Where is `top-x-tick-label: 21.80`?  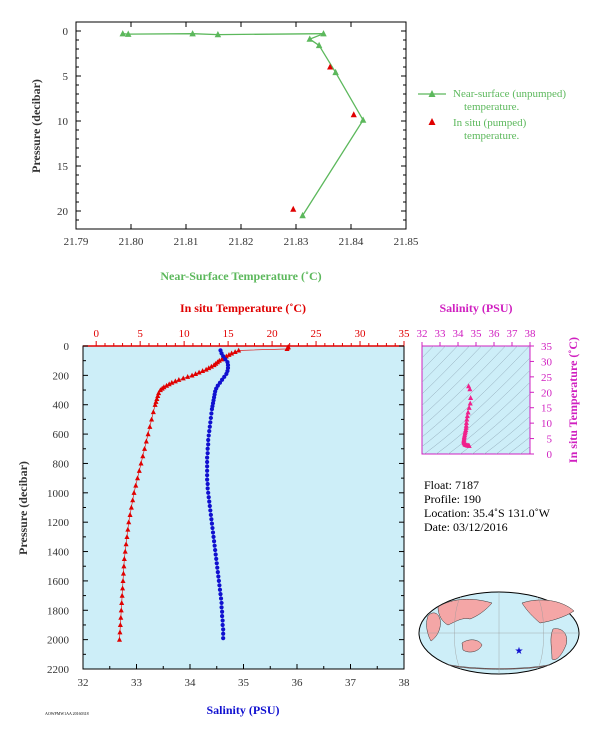 top-x-tick-label: 21.80 is located at coordinates (131, 242).